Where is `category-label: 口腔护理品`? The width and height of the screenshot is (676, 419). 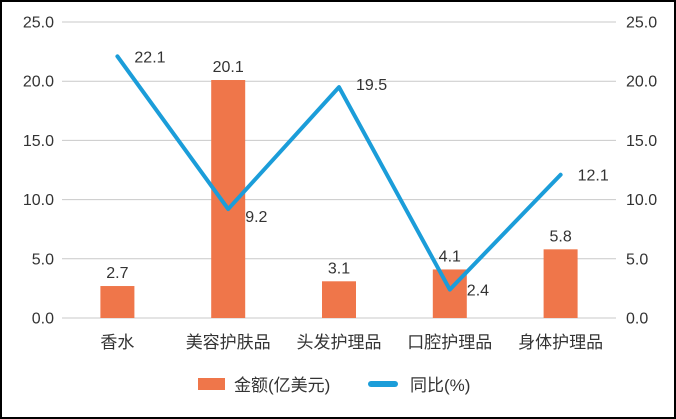
category-label: 口腔护理品 is located at coordinates (449, 342).